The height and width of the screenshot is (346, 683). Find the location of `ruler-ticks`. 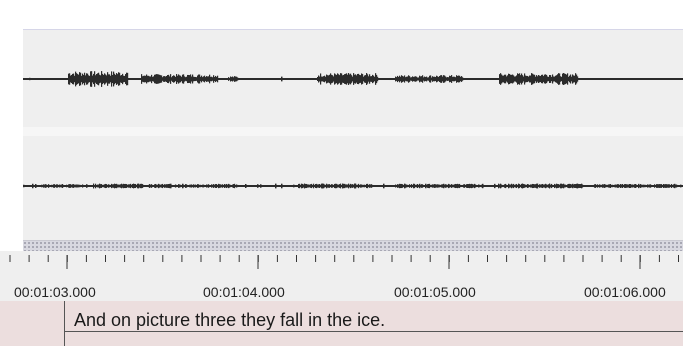

ruler-ticks is located at coordinates (344, 262).